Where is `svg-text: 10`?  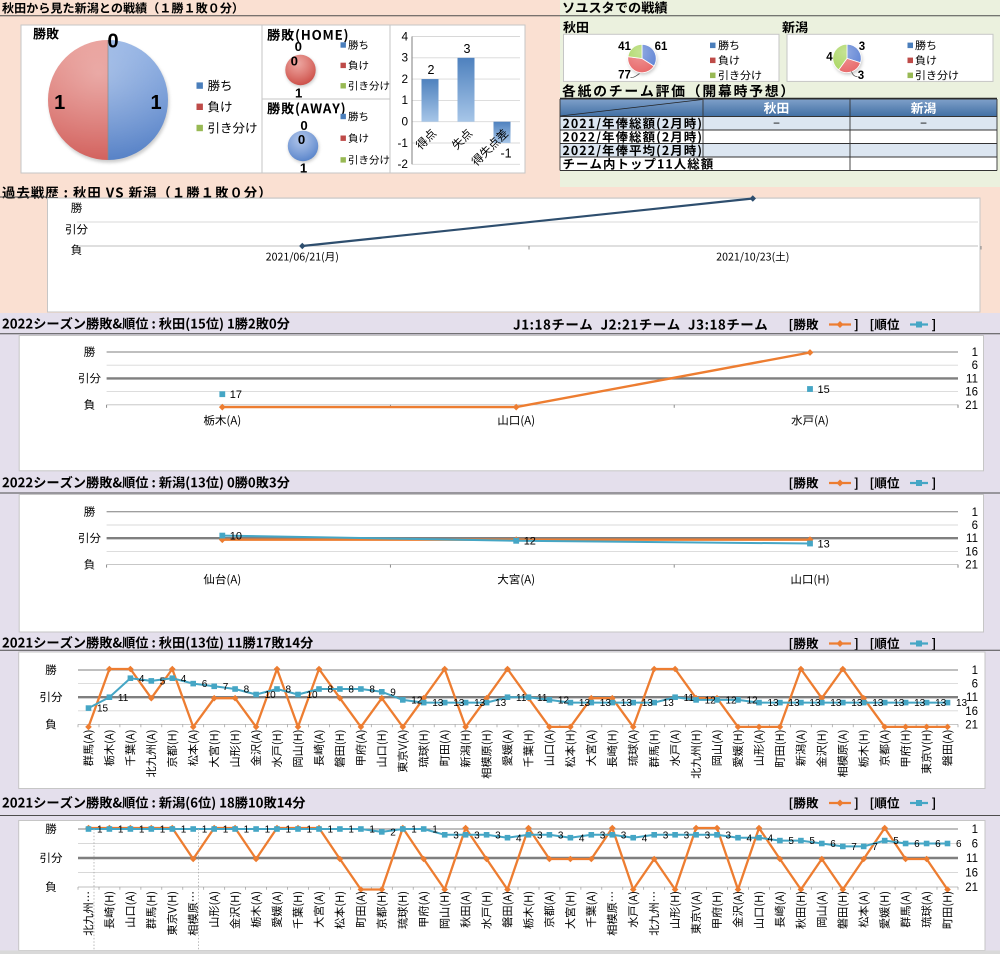 svg-text: 10 is located at coordinates (236, 536).